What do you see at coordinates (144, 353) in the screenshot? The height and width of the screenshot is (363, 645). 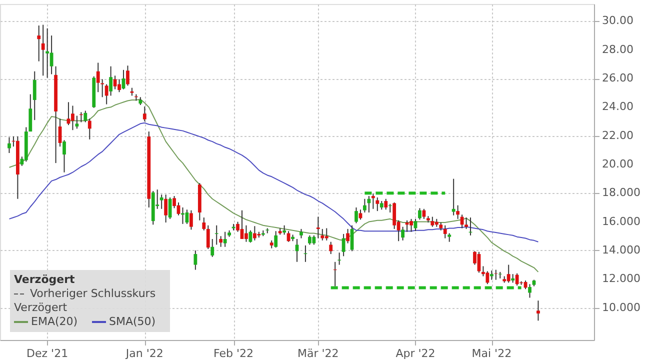 I see `x-tick-label: Jan '22` at bounding box center [144, 353].